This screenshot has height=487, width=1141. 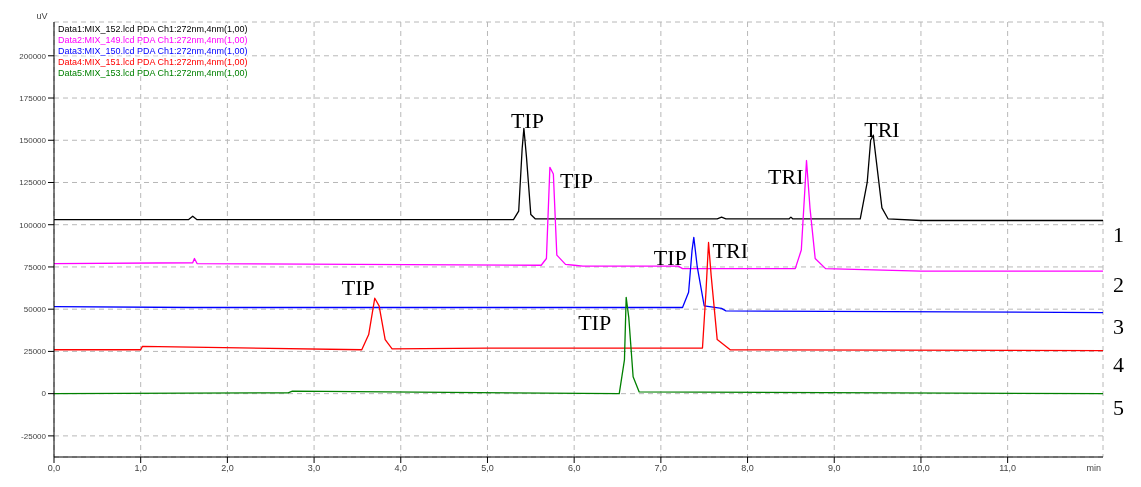 I want to click on y-tick-label: -25000, so click(x=34, y=436).